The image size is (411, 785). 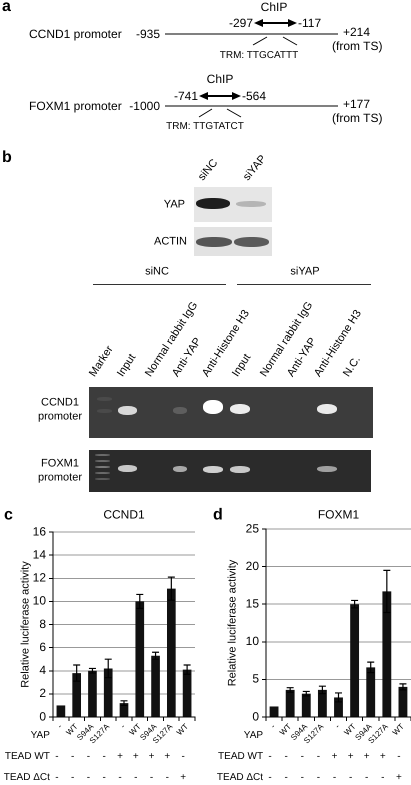 I want to click on y-tick-label: 15, so click(x=253, y=603).